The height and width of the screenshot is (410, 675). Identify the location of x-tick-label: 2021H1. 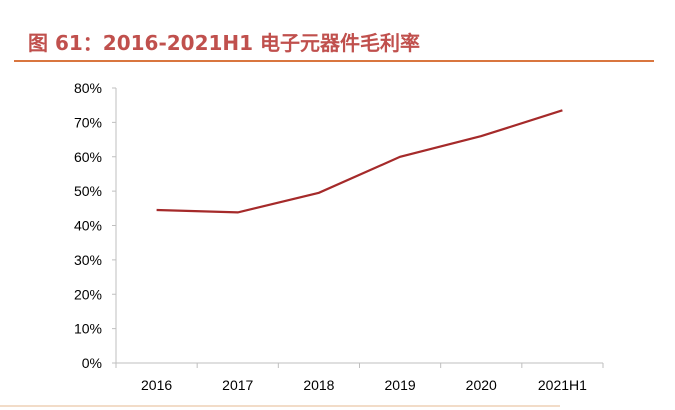
(562, 385).